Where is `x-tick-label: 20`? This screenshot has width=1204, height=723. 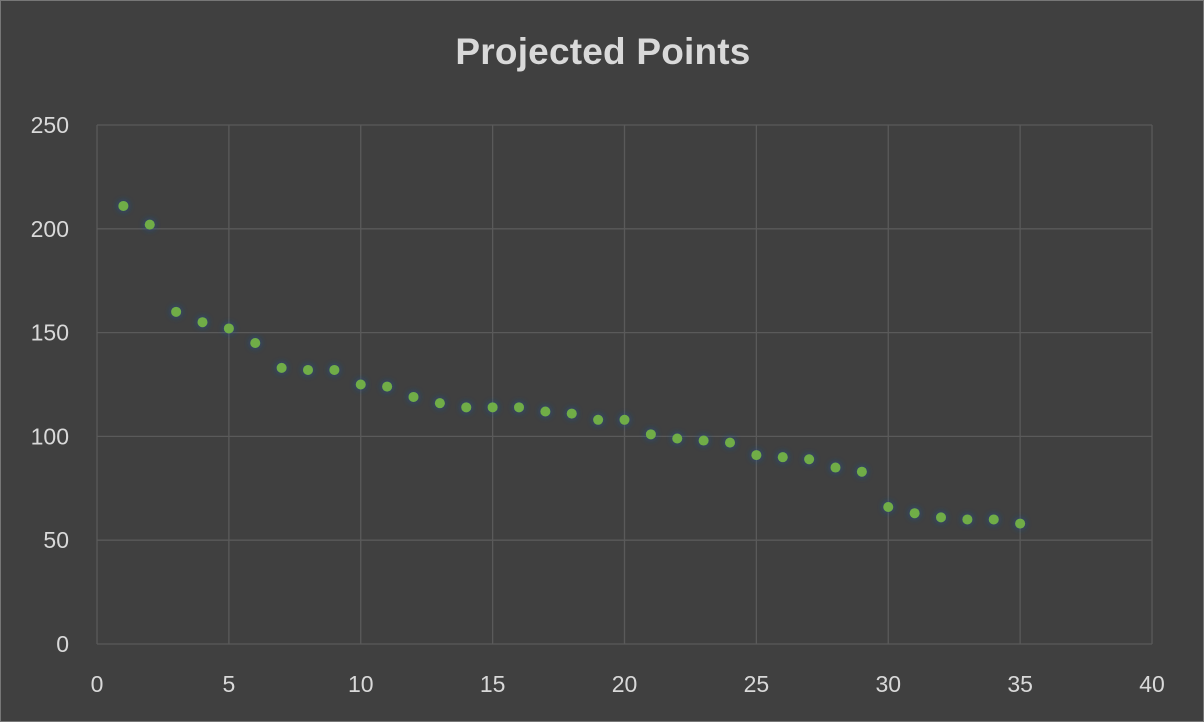 x-tick-label: 20 is located at coordinates (625, 684).